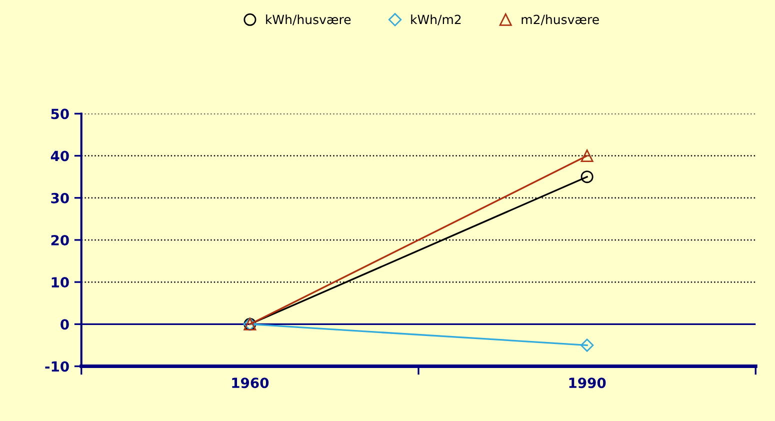 The width and height of the screenshot is (775, 421). Describe the element at coordinates (60, 198) in the screenshot. I see `y-tick-label: 30` at that location.